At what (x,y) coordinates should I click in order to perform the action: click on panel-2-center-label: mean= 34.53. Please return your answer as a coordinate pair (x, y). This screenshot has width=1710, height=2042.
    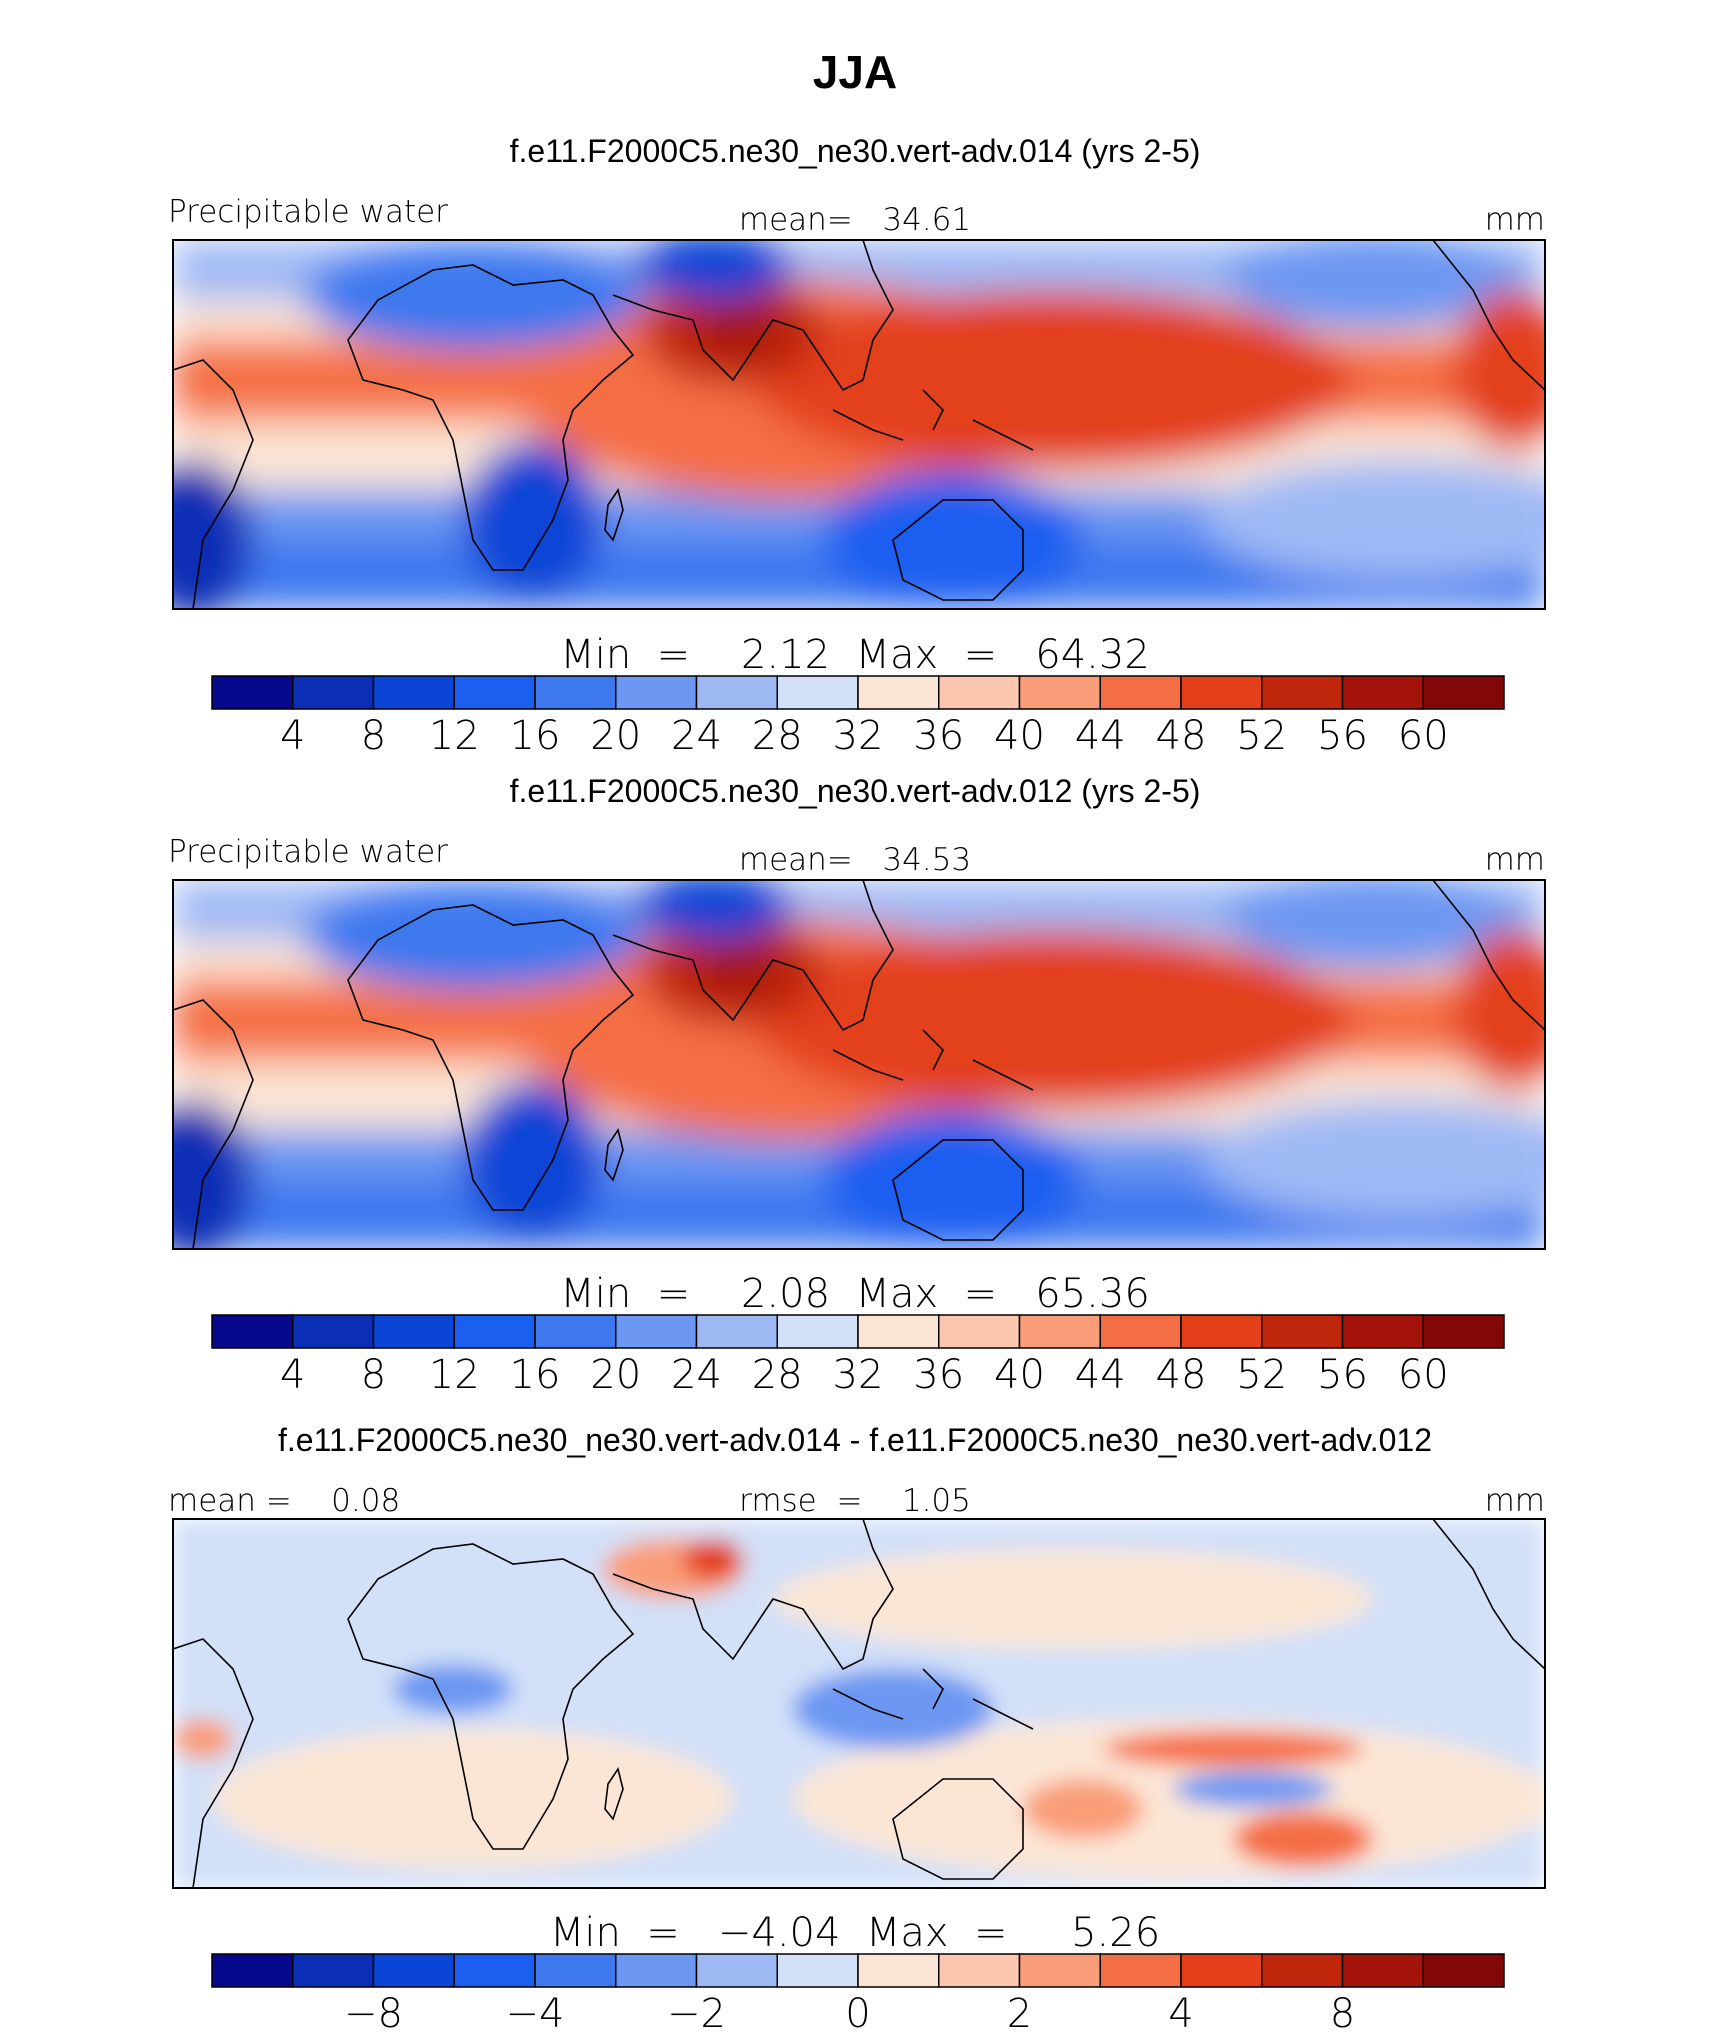
    Looking at the image, I should click on (855, 860).